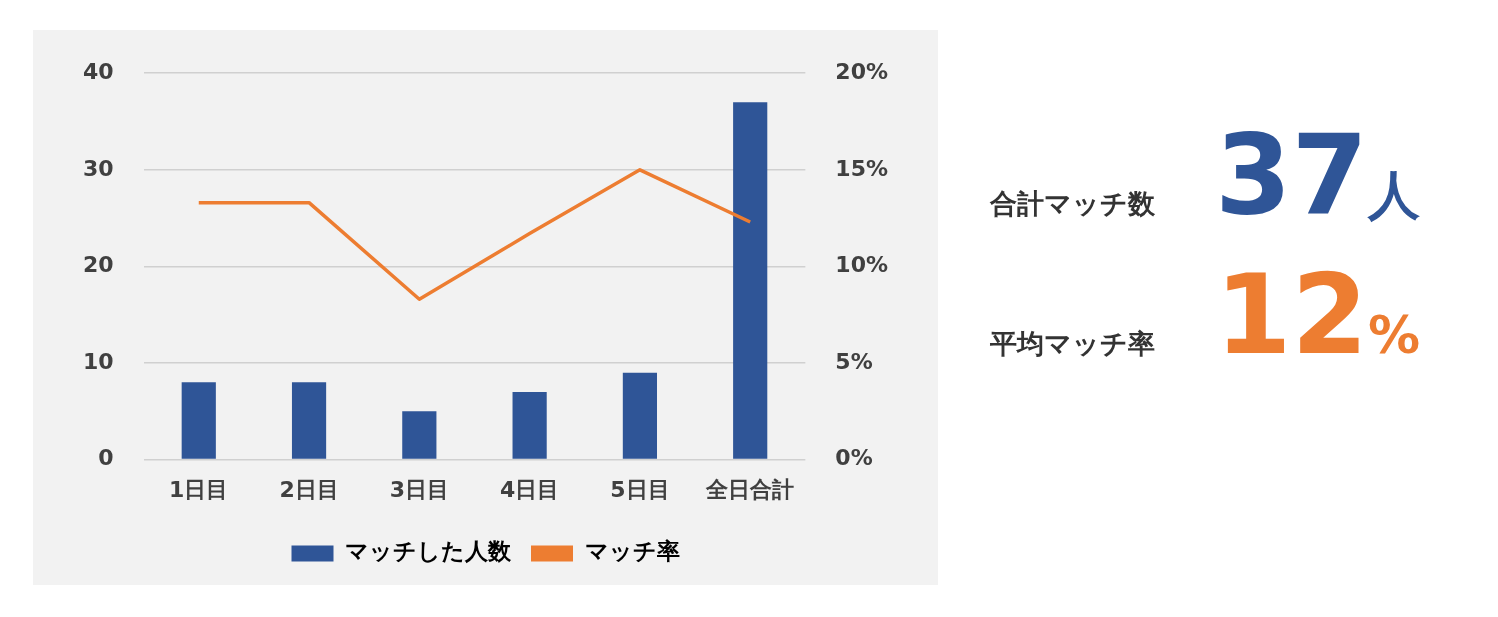 The width and height of the screenshot is (1498, 617). Describe the element at coordinates (862, 71) in the screenshot. I see `y2-tick-label: 20%` at that location.